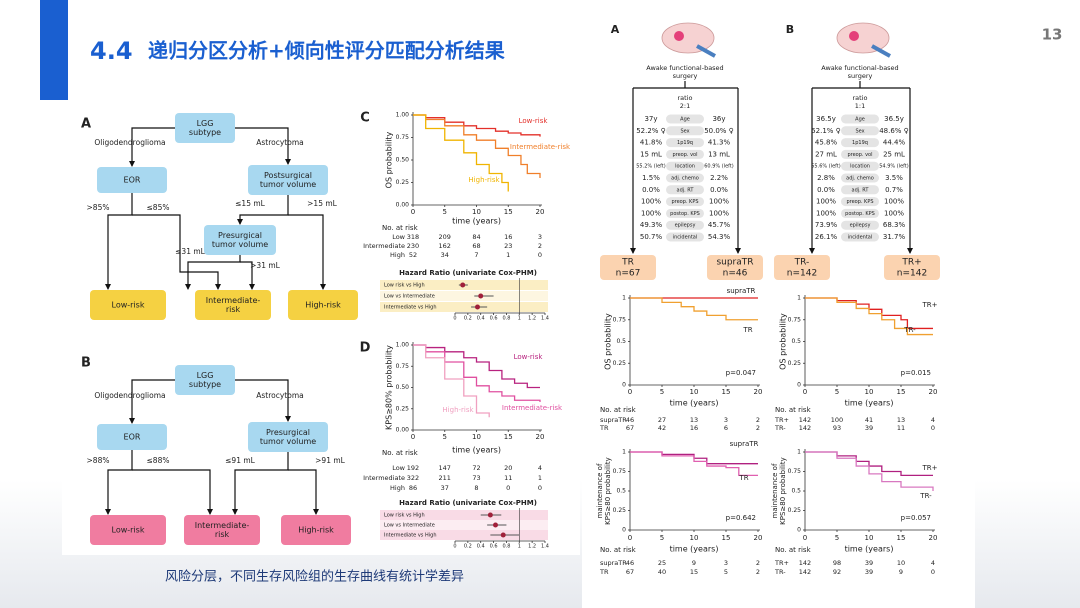 Image resolution: width=1080 pixels, height=608 pixels. What do you see at coordinates (894, 225) in the screenshot?
I see `right-value: 68.3%` at bounding box center [894, 225].